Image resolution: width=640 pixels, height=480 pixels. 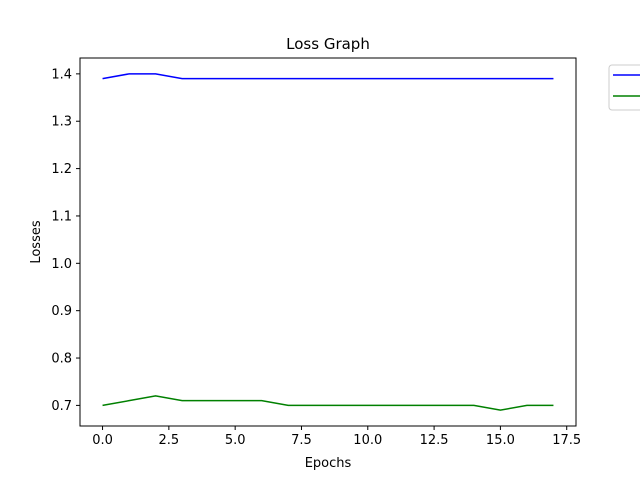 I want to click on x-axis-label: Epochs, so click(x=328, y=463).